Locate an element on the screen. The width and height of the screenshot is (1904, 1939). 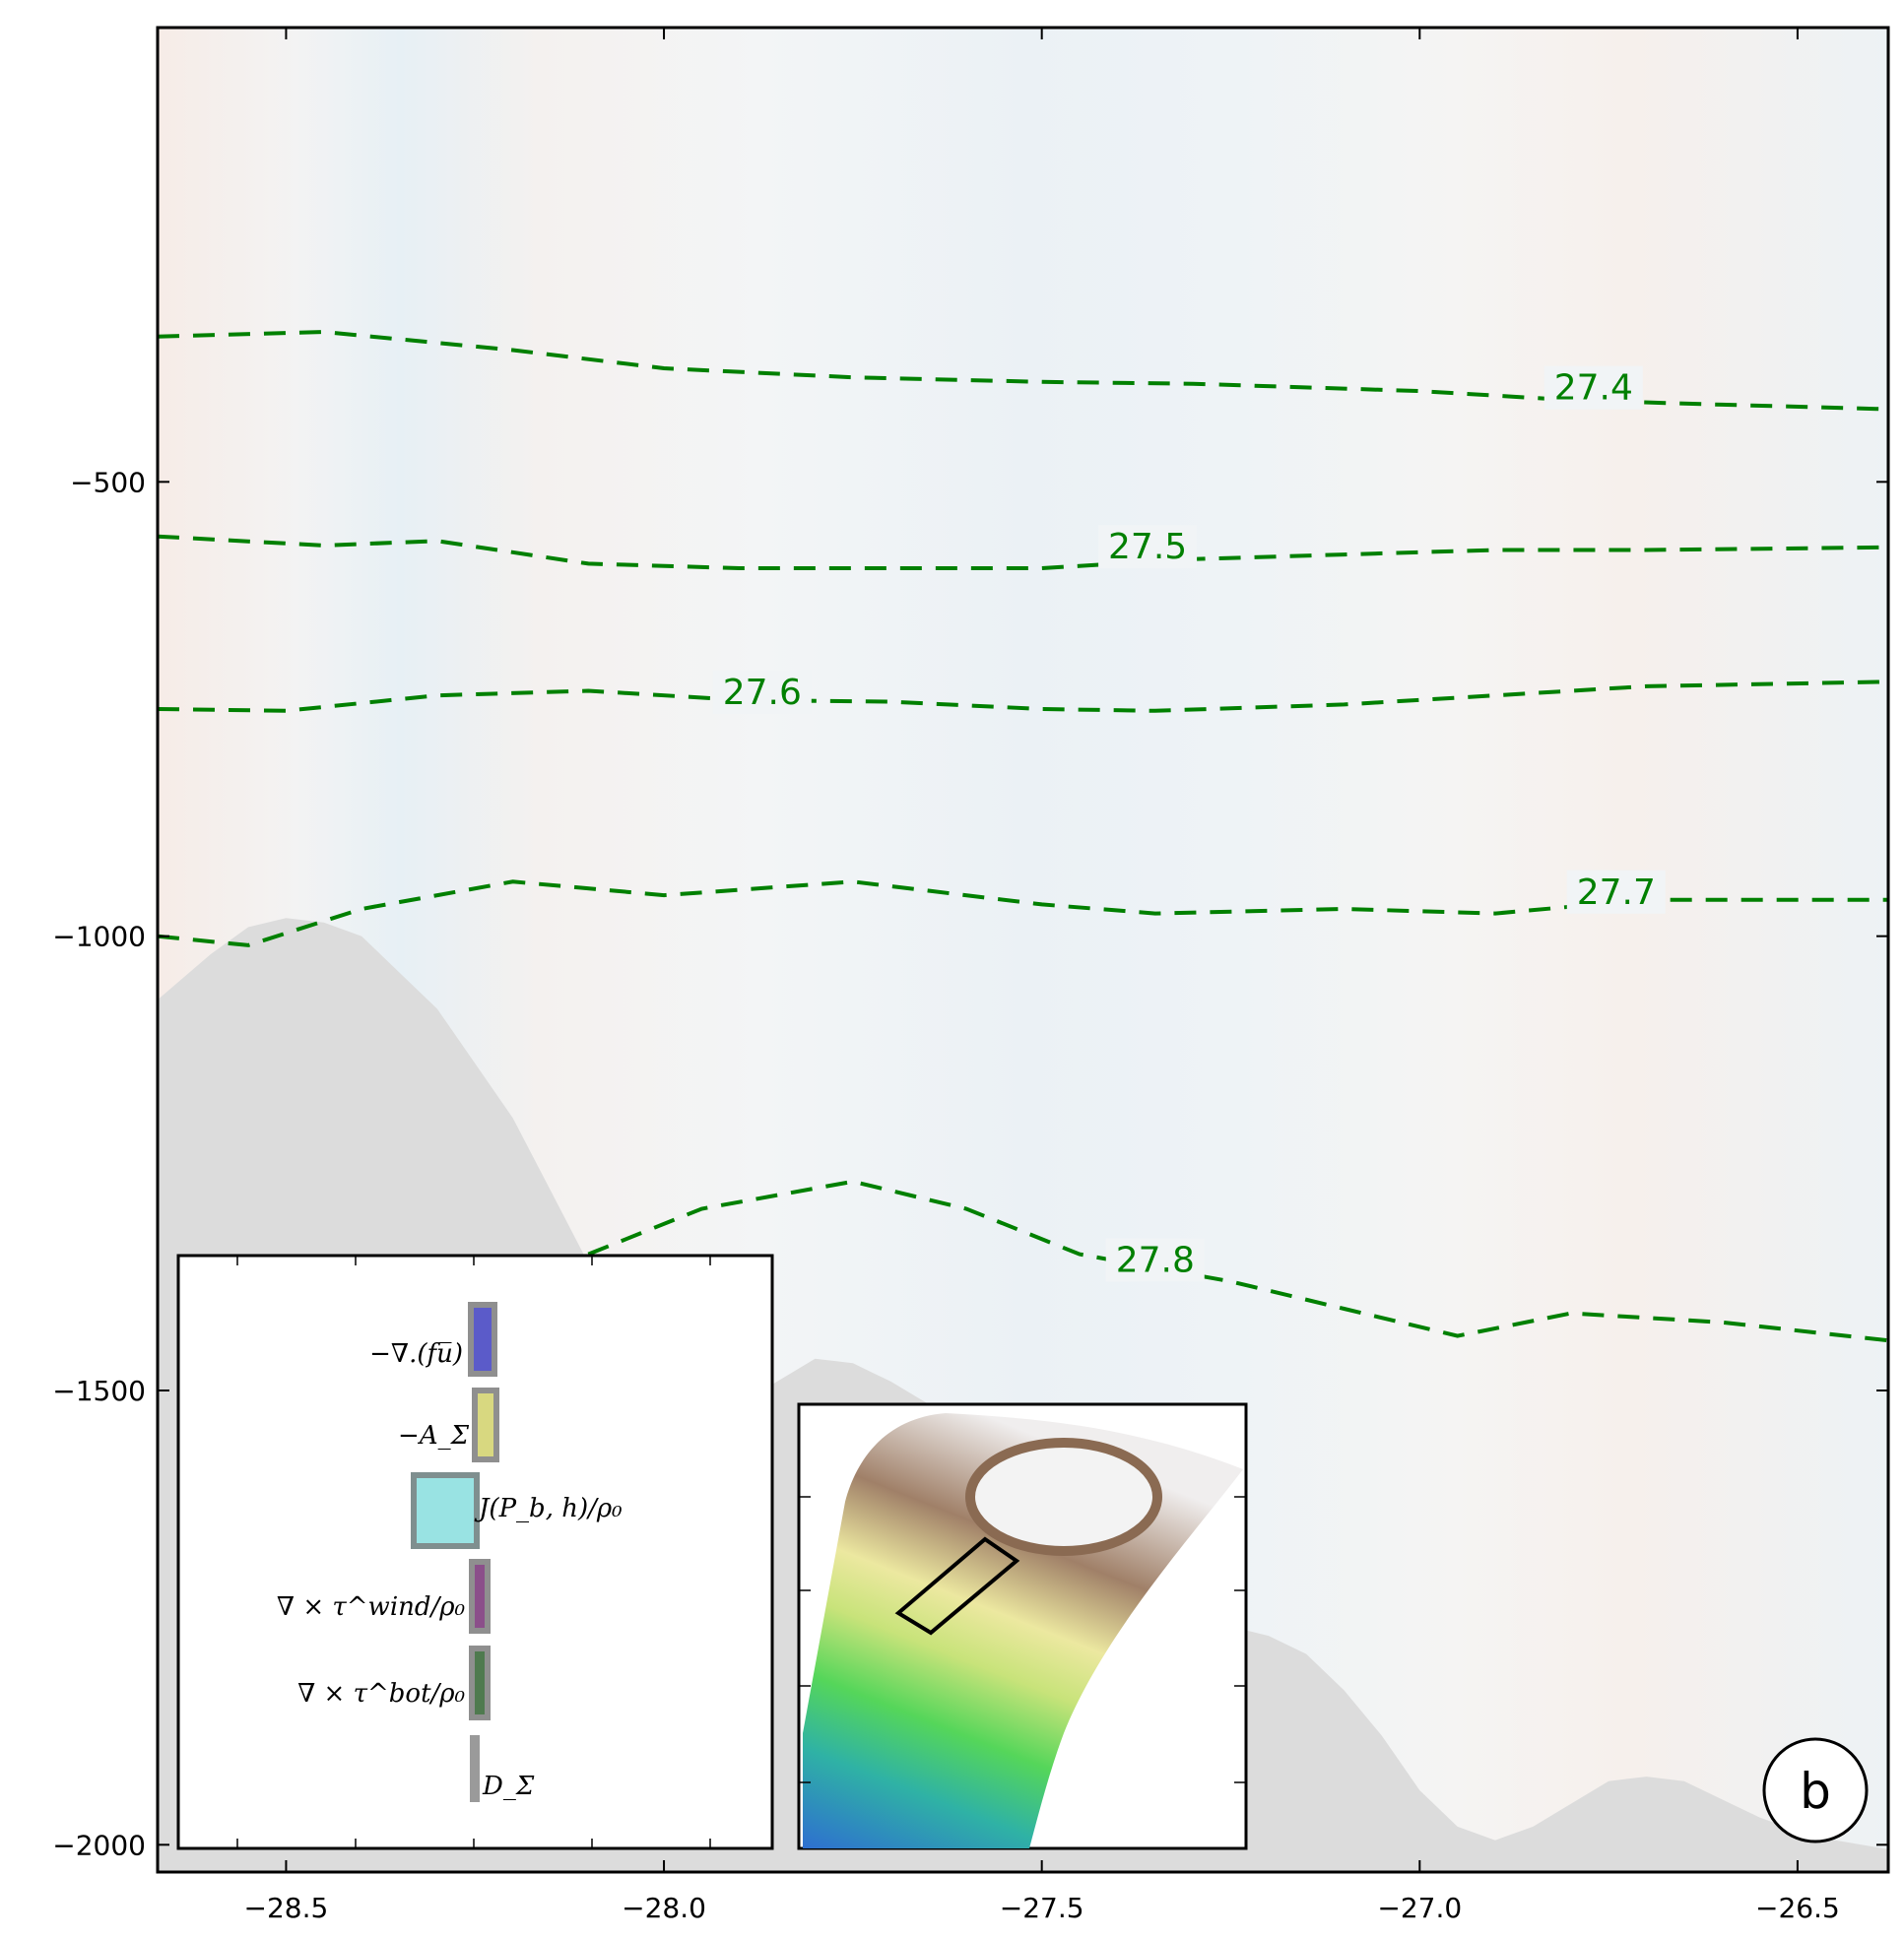
contour-label-4: 27.8 is located at coordinates (1155, 1260).